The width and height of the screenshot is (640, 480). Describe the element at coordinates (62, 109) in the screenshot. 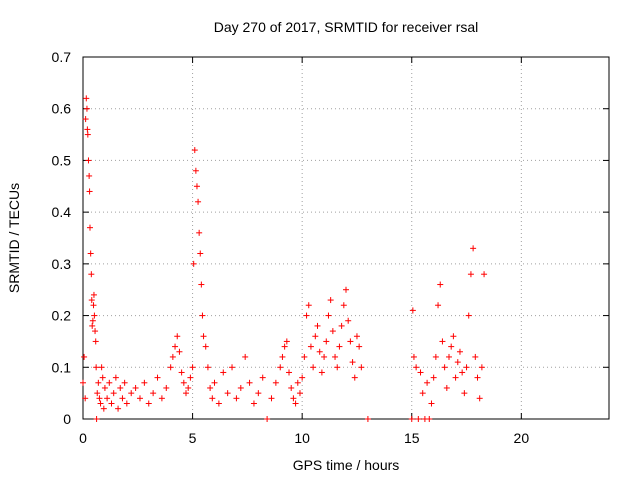

I see `y-tick-label: 0.6` at that location.